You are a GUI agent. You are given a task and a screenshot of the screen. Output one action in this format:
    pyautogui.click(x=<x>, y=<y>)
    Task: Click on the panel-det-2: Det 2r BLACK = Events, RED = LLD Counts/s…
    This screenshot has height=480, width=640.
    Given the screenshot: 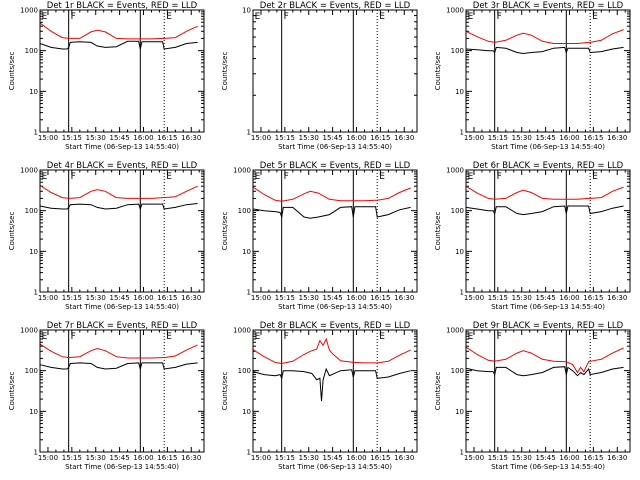 What is the action you would take?
    pyautogui.click(x=319, y=76)
    